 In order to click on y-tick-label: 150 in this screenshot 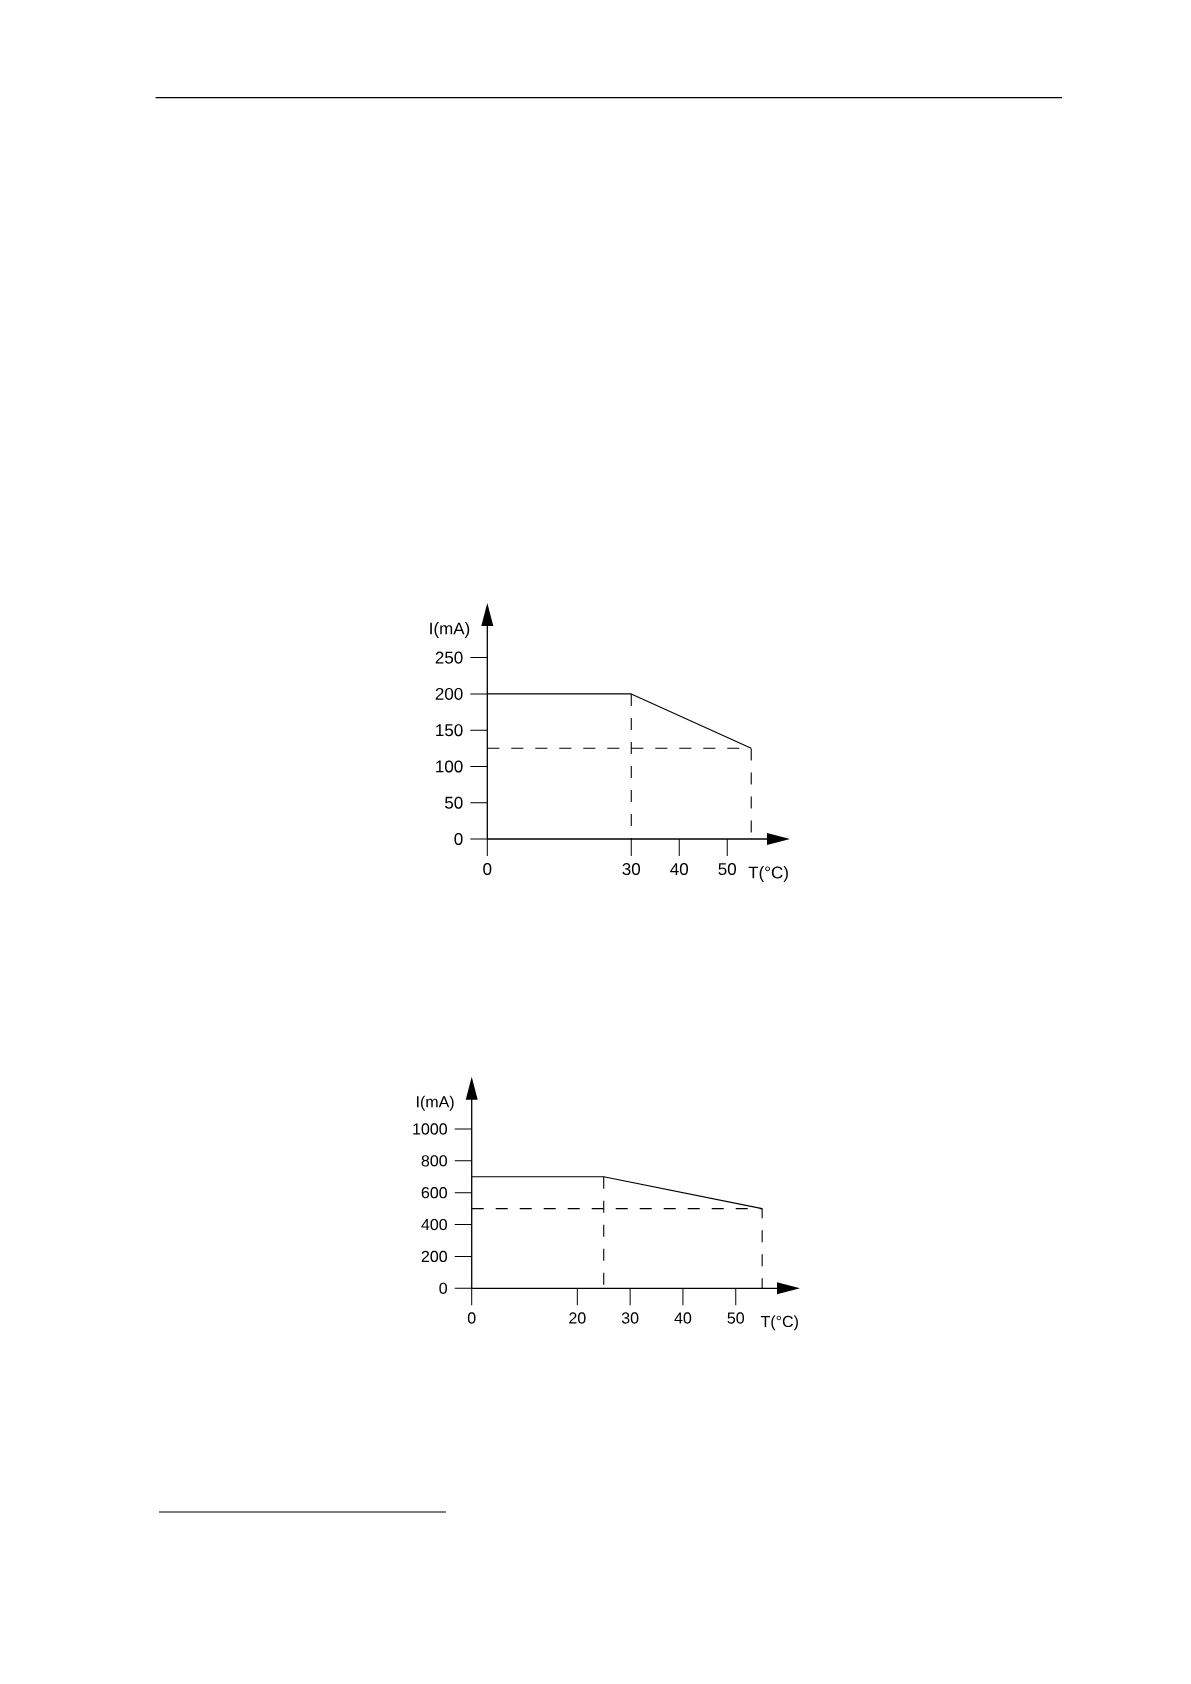, I will do `click(449, 730)`.